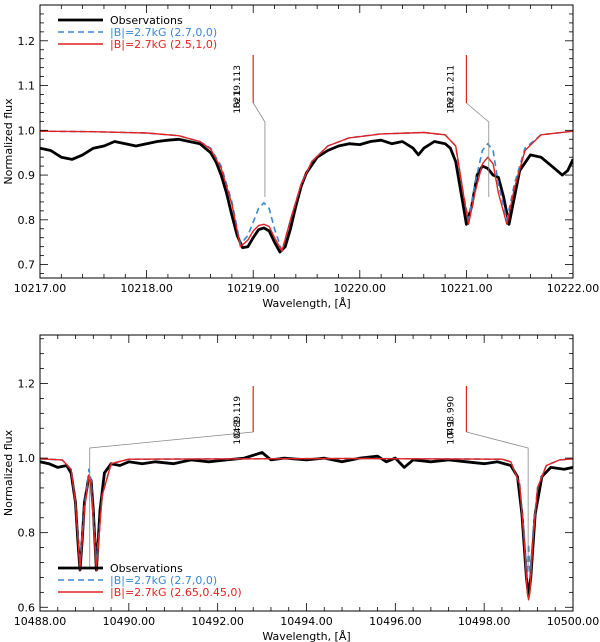 Image resolution: width=600 pixels, height=642 pixels. I want to click on y-tick-label: 0.6, so click(27, 607).